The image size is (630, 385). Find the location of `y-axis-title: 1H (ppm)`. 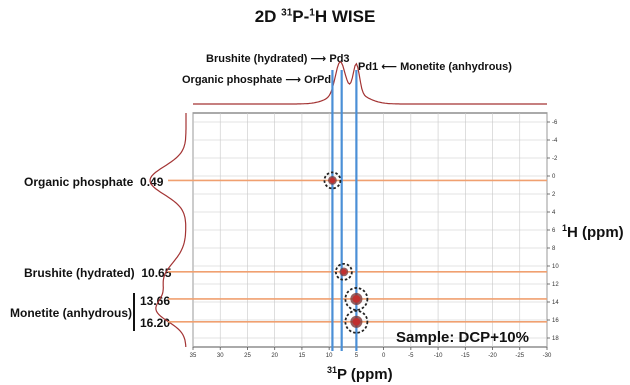

y-axis-title: 1H (ppm) is located at coordinates (593, 232).